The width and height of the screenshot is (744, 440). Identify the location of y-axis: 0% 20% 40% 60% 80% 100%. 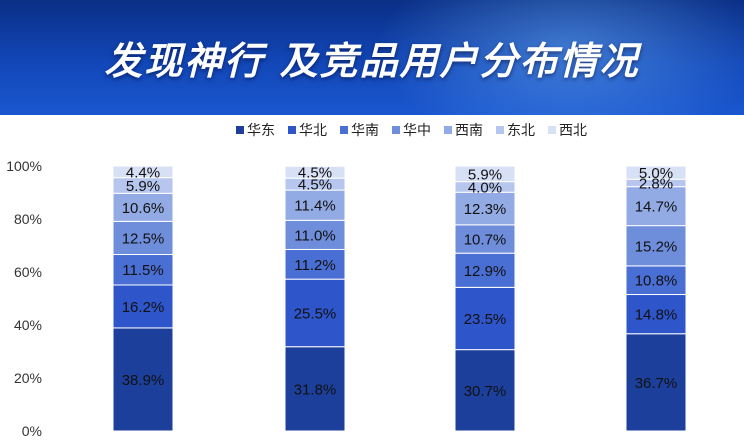
(24, 298).